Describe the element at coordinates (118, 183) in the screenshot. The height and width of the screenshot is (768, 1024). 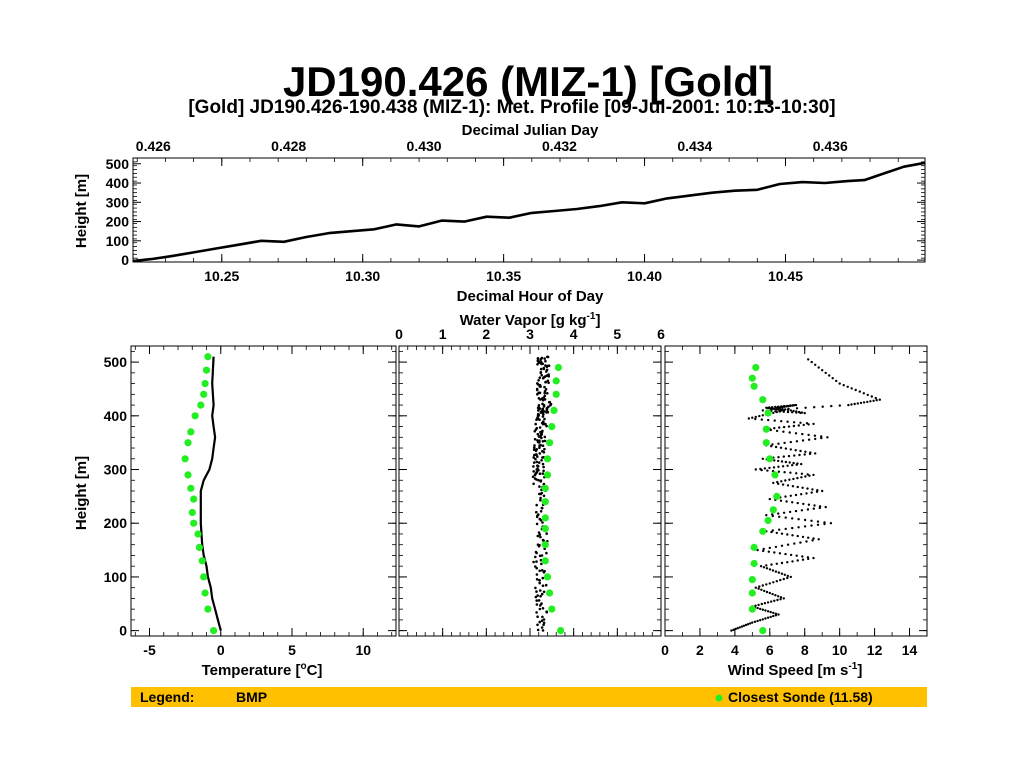
I see `top-chart-y-tick-label: 400` at that location.